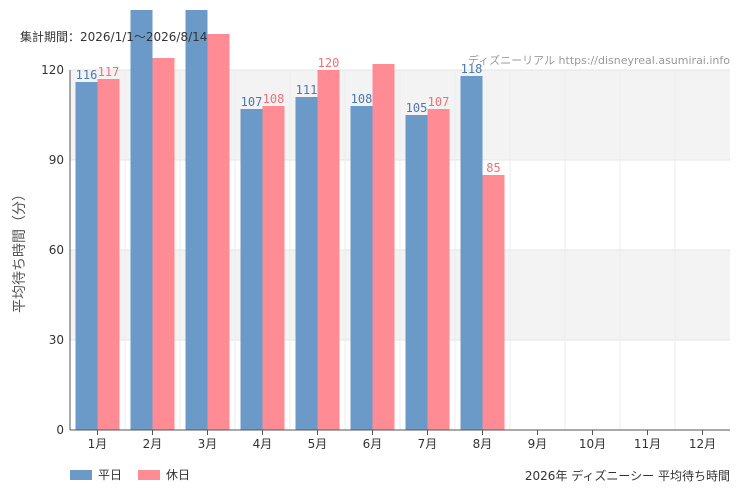 The width and height of the screenshot is (750, 500). Describe the element at coordinates (56, 340) in the screenshot. I see `y-tick-label: 30` at that location.